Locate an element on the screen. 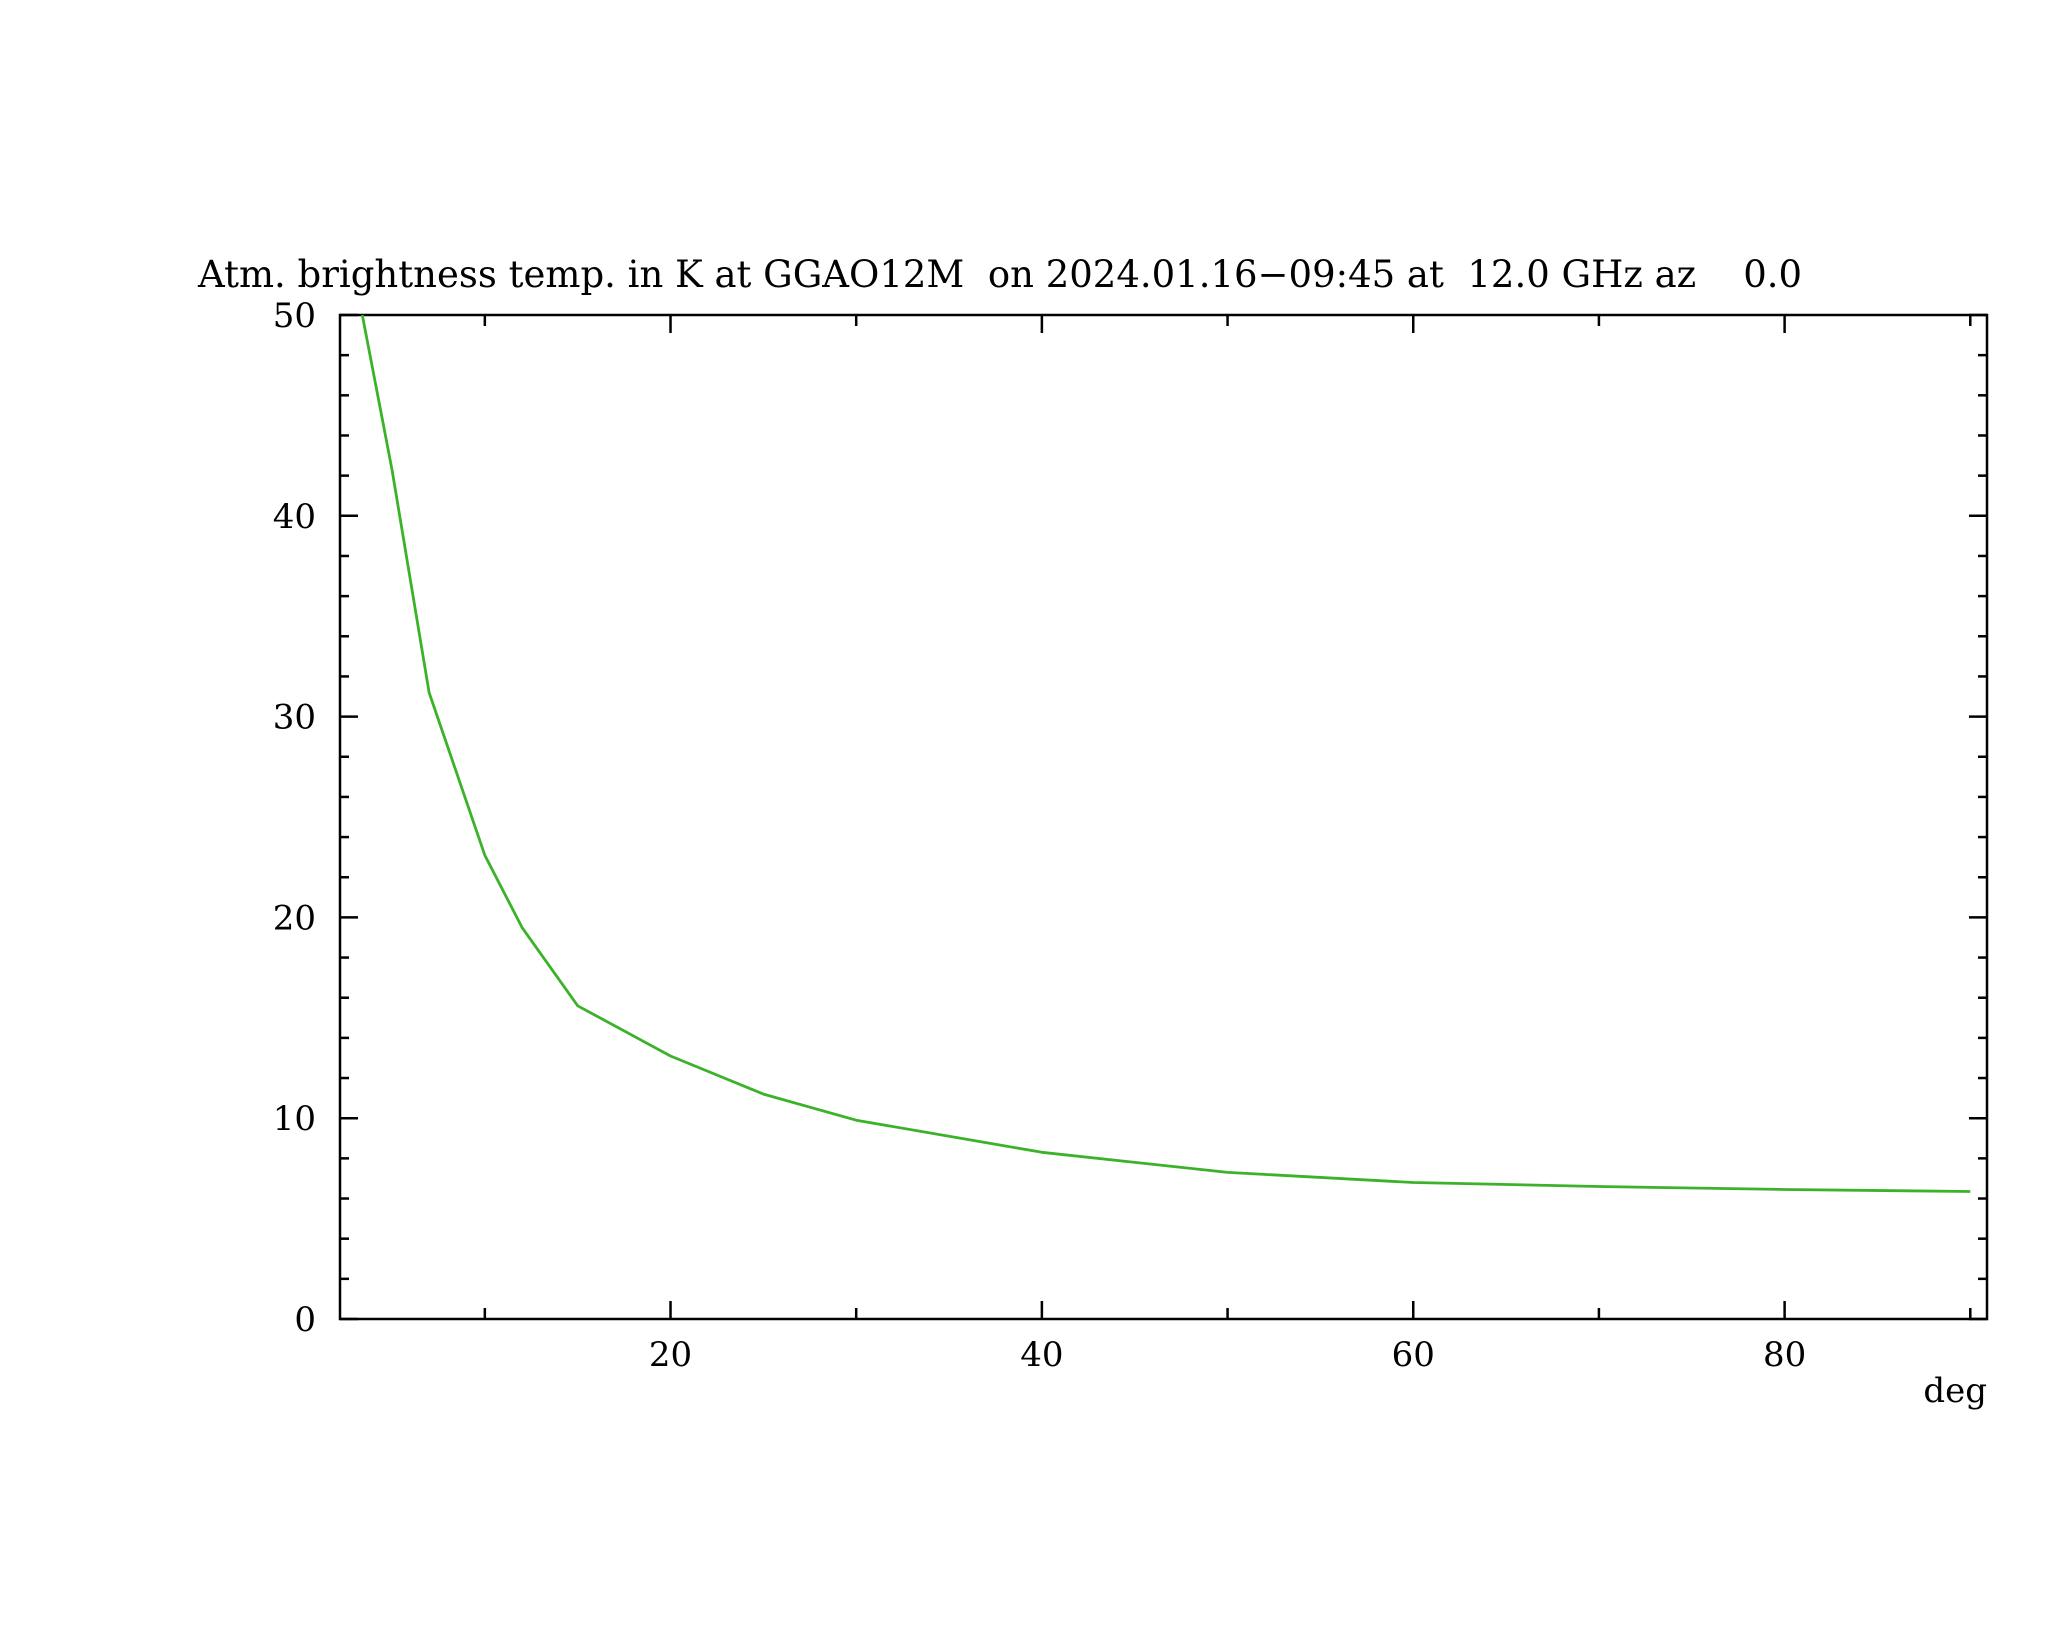 This screenshot has width=2048, height=1639. x-tick-label: 40 is located at coordinates (1041, 1355).